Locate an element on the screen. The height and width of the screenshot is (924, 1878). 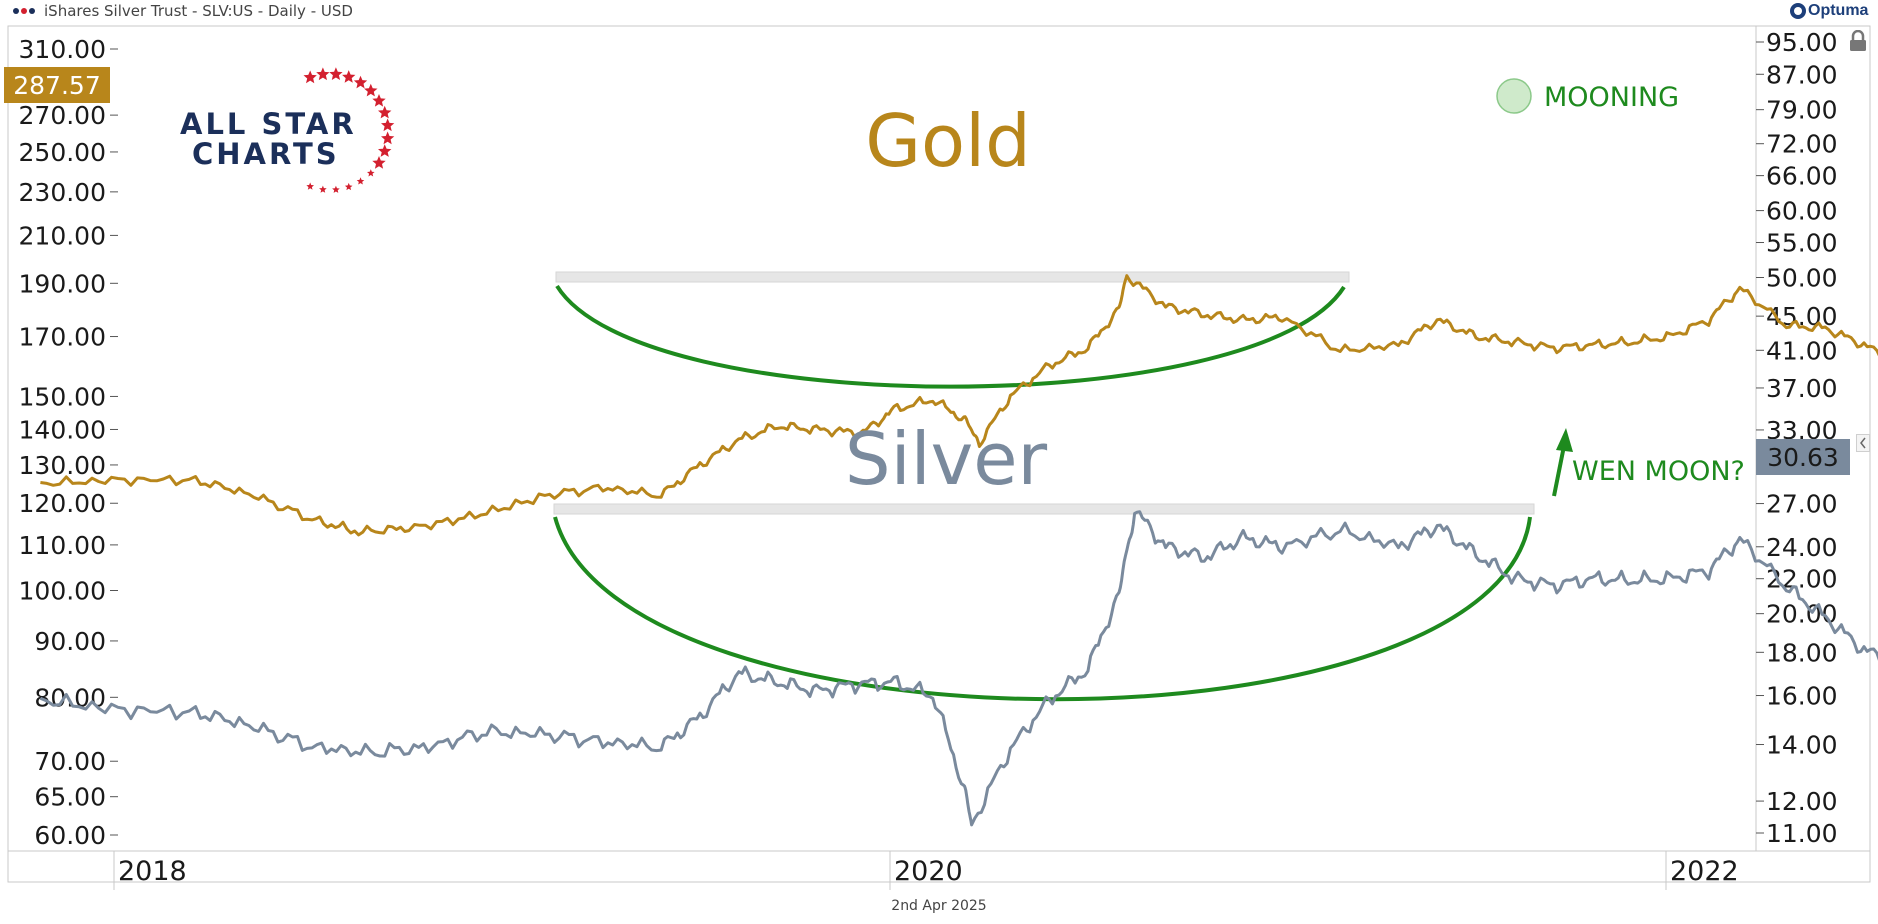
right-tick-label: 50.00 is located at coordinates (1802, 277).